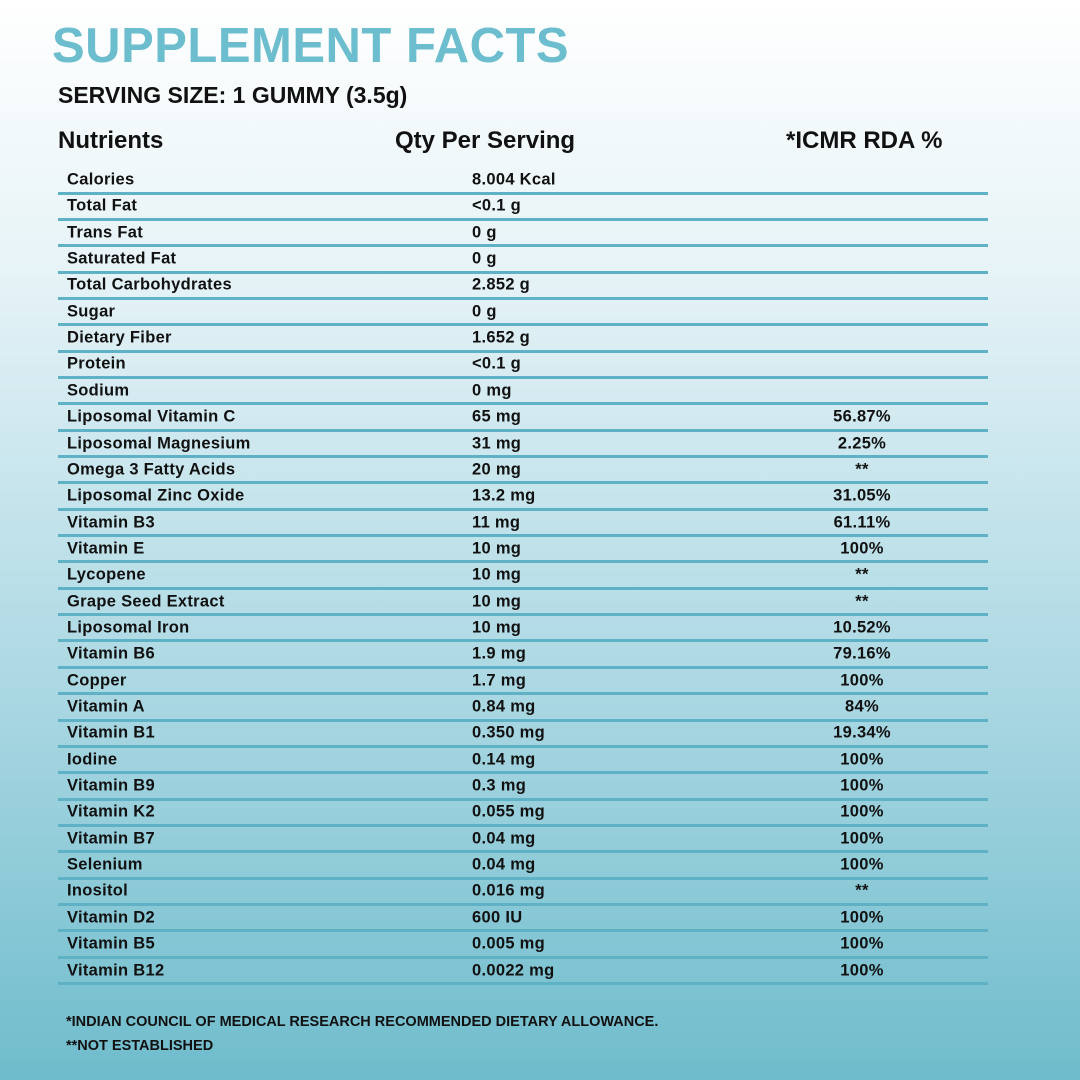 This screenshot has height=1080, width=1080. Describe the element at coordinates (484, 232) in the screenshot. I see `quantity: 0 g` at that location.